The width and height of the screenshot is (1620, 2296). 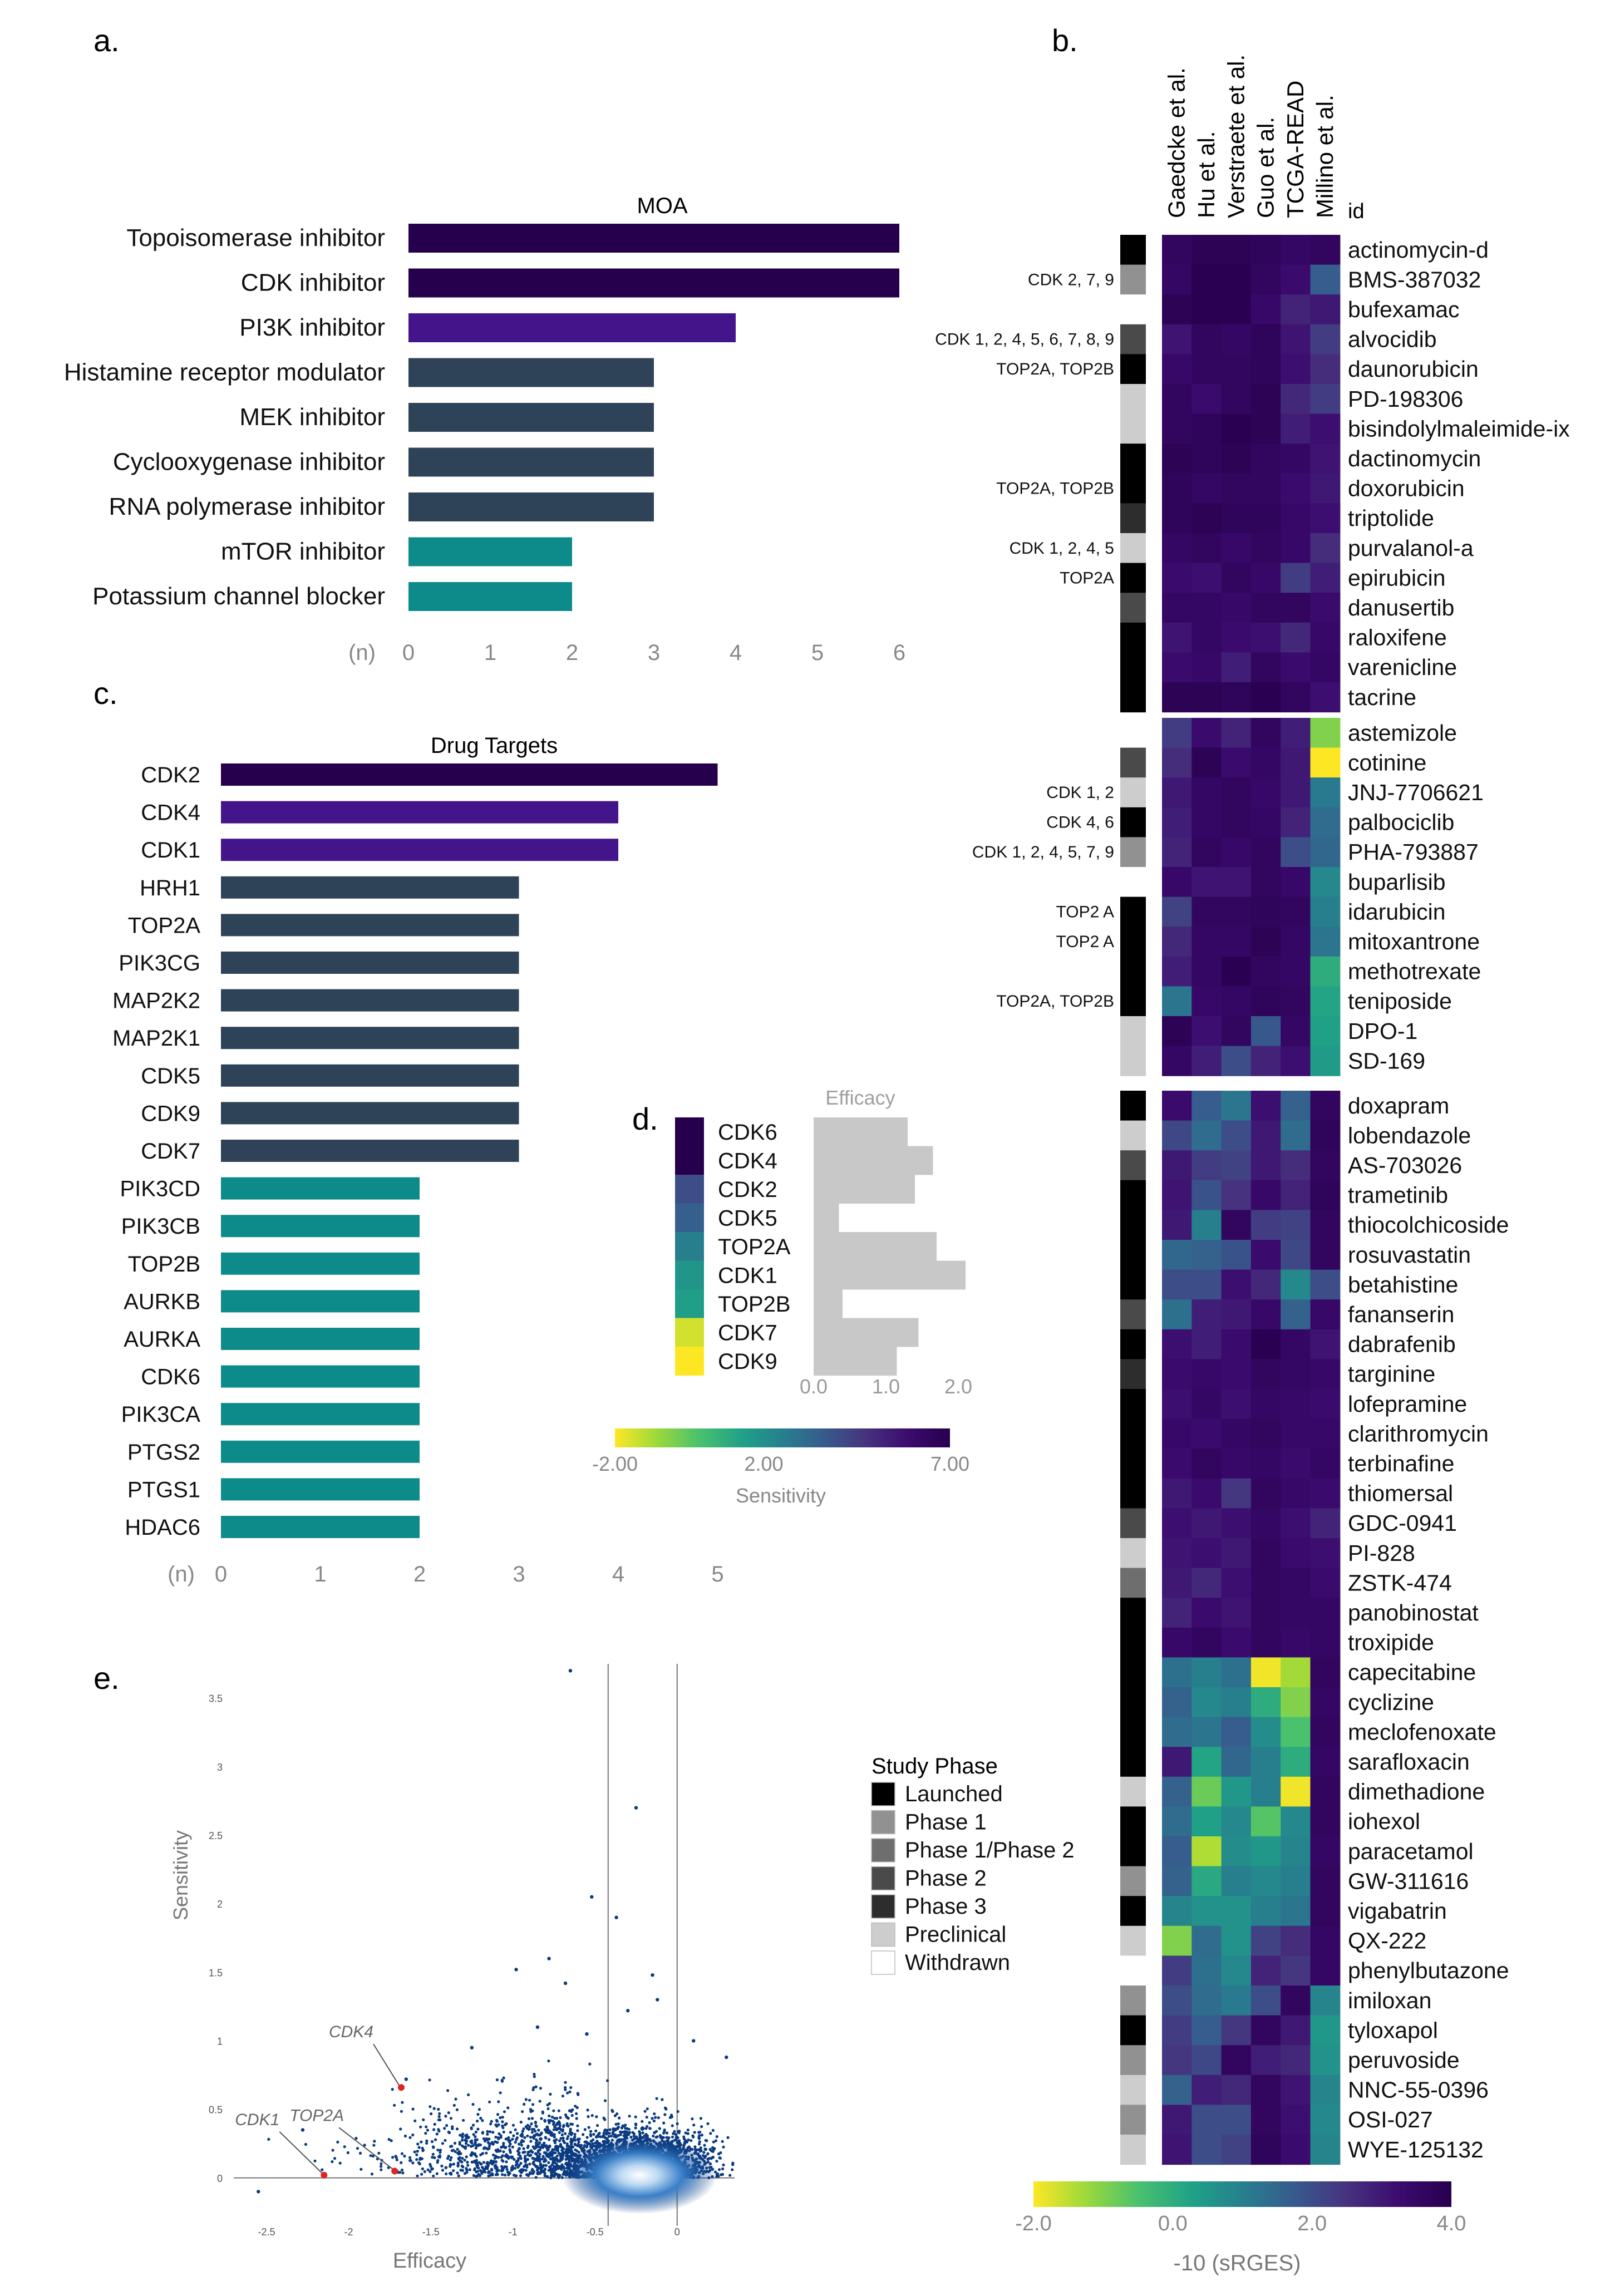 I want to click on efficacy-bar, so click(x=890, y=1275).